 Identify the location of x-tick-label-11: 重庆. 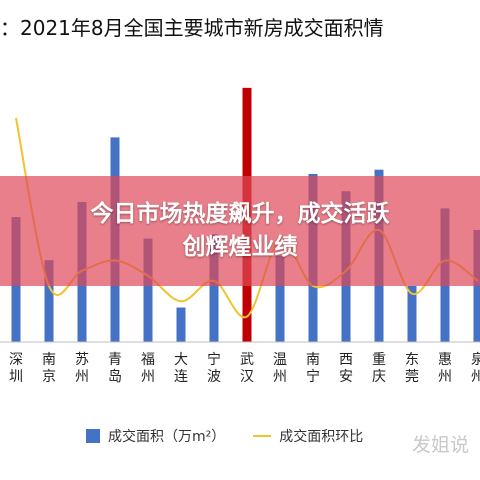
(379, 368).